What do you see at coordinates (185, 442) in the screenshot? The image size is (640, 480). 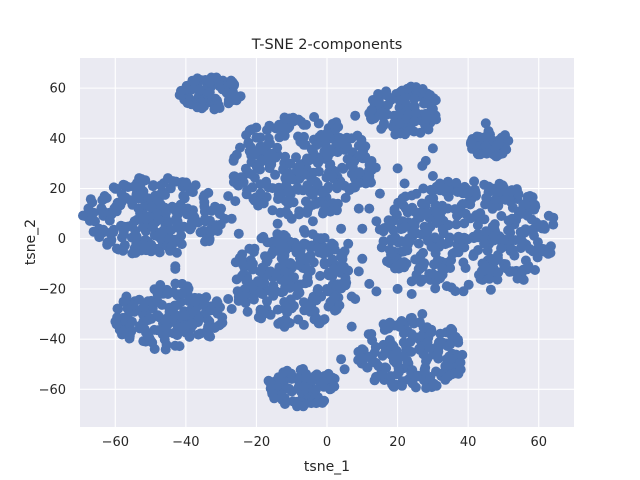 I see `x-tick-label: −40` at bounding box center [185, 442].